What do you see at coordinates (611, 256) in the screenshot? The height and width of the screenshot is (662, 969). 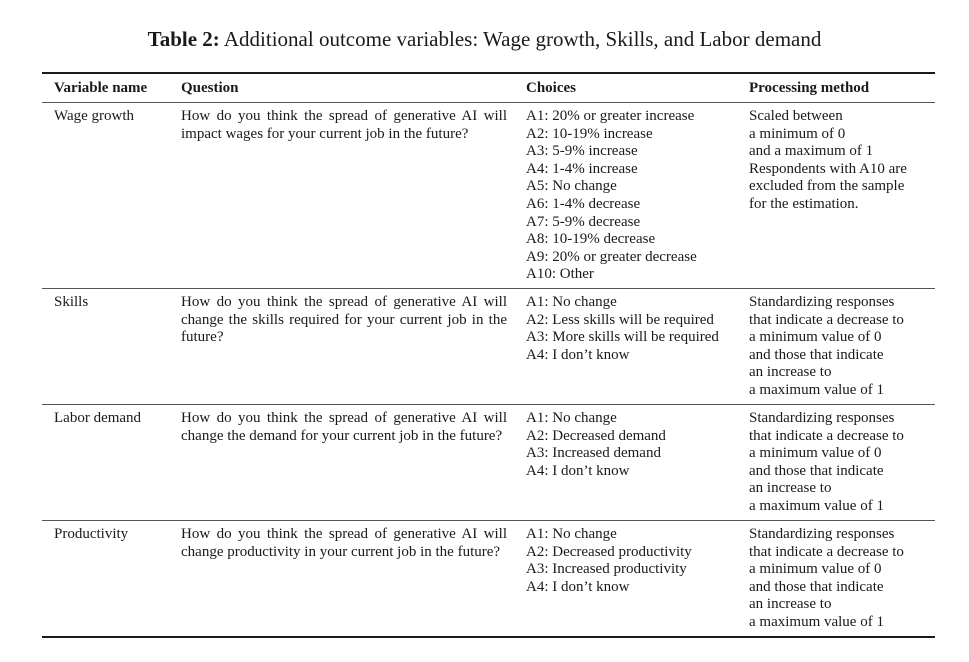 I see `choice-item: A9: 20% or greater decrease` at bounding box center [611, 256].